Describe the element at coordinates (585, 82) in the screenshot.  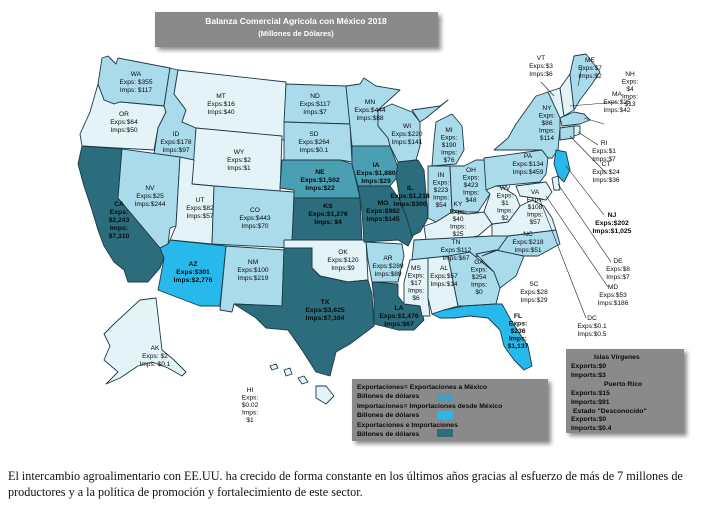
I see `state-me` at that location.